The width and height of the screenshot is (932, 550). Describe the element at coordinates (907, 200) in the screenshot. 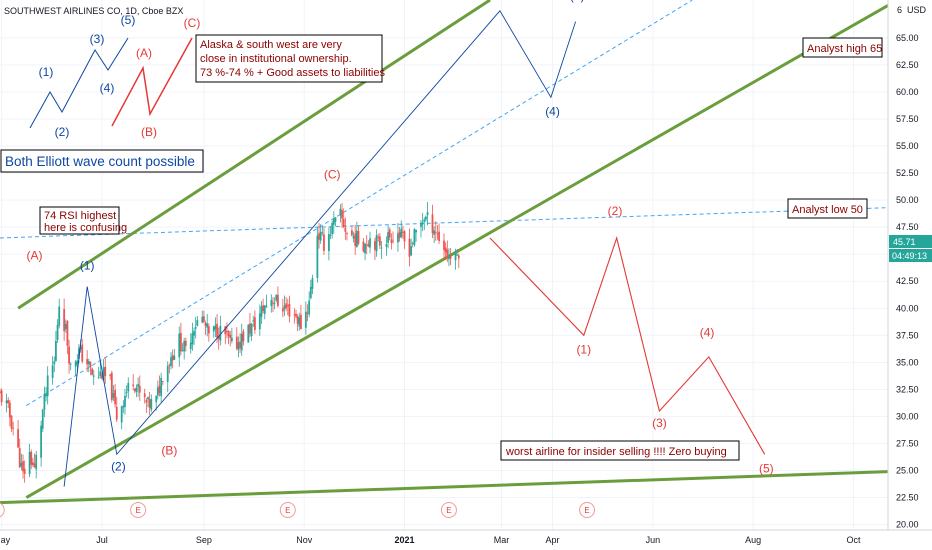

I see `y-tick-label: 50.00` at that location.